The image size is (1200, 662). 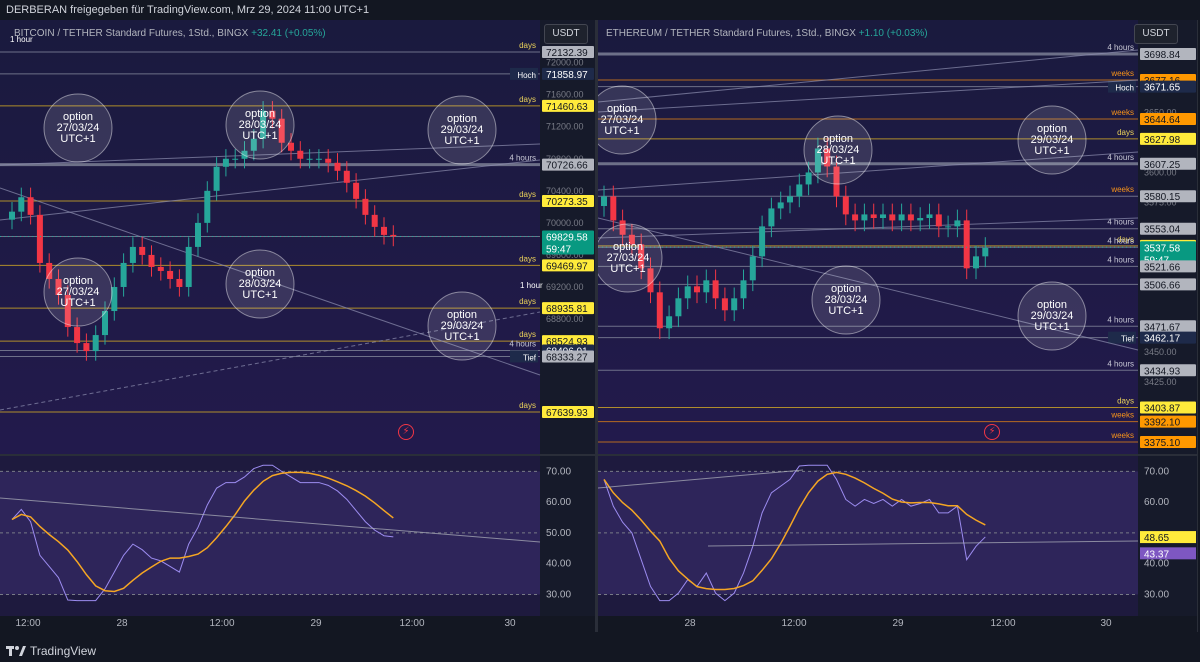 I want to click on price-label: 3627.98, so click(x=1162, y=140).